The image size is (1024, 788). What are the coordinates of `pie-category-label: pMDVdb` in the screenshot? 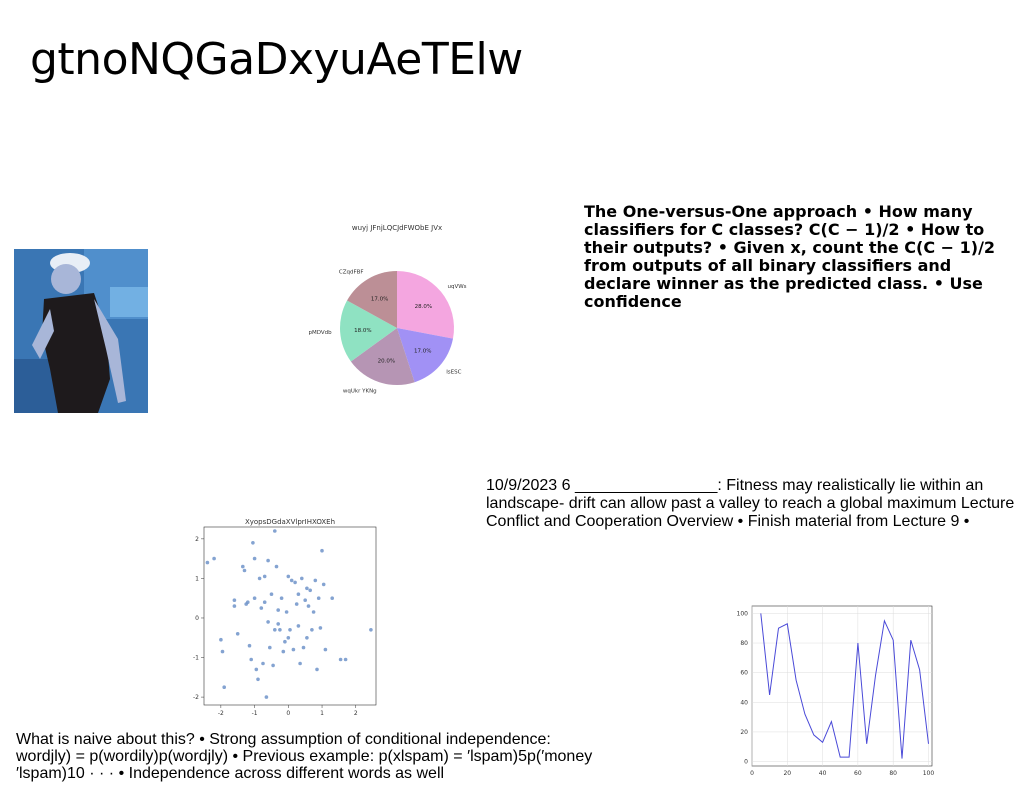 It's located at (320, 333).